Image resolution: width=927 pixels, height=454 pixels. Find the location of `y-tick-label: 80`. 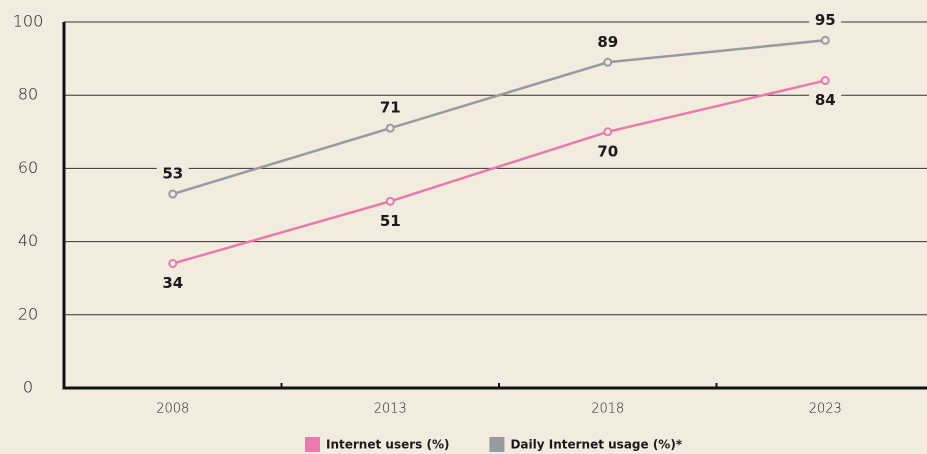

y-tick-label: 80 is located at coordinates (28, 94).